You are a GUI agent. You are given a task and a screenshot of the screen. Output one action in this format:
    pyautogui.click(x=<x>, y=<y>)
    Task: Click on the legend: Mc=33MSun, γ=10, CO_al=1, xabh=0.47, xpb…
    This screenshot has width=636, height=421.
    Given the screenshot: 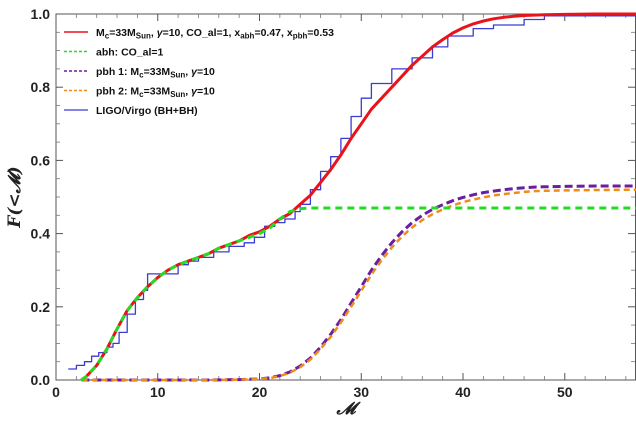 What is the action you would take?
    pyautogui.click(x=199, y=72)
    